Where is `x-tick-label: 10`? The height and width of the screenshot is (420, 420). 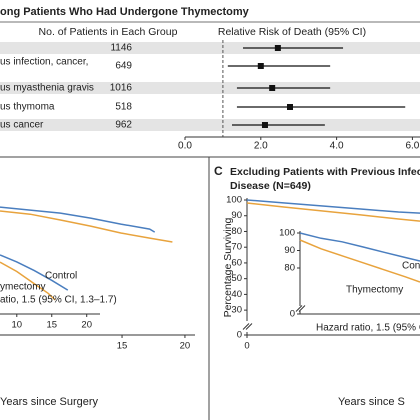 x-tick-label: 10 is located at coordinates (16, 325).